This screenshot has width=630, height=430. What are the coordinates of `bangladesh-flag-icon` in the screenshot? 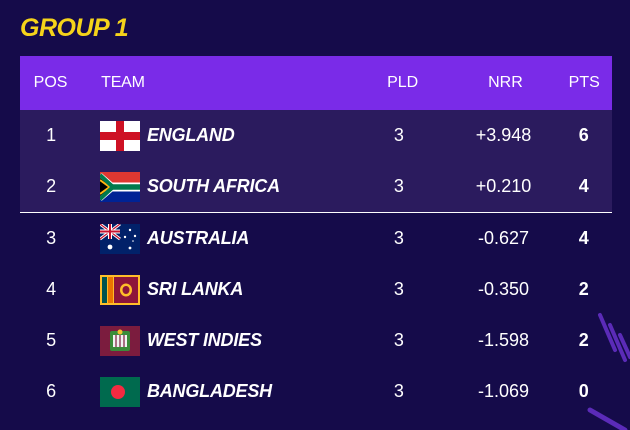 It's located at (119, 391).